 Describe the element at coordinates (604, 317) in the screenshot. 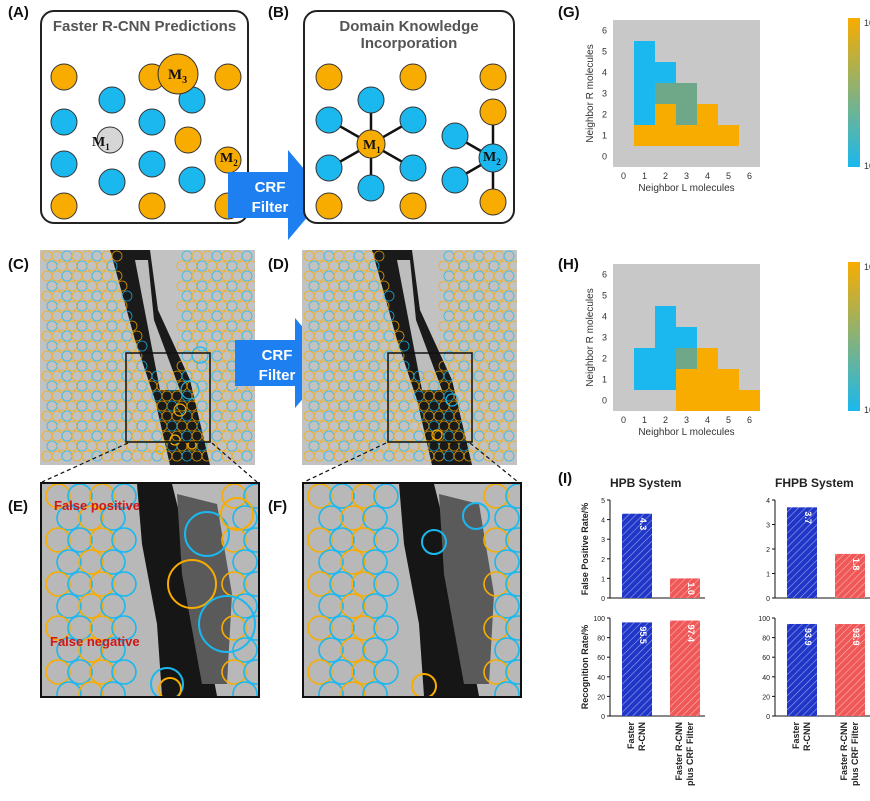

I see `y-tick-label: 4` at that location.